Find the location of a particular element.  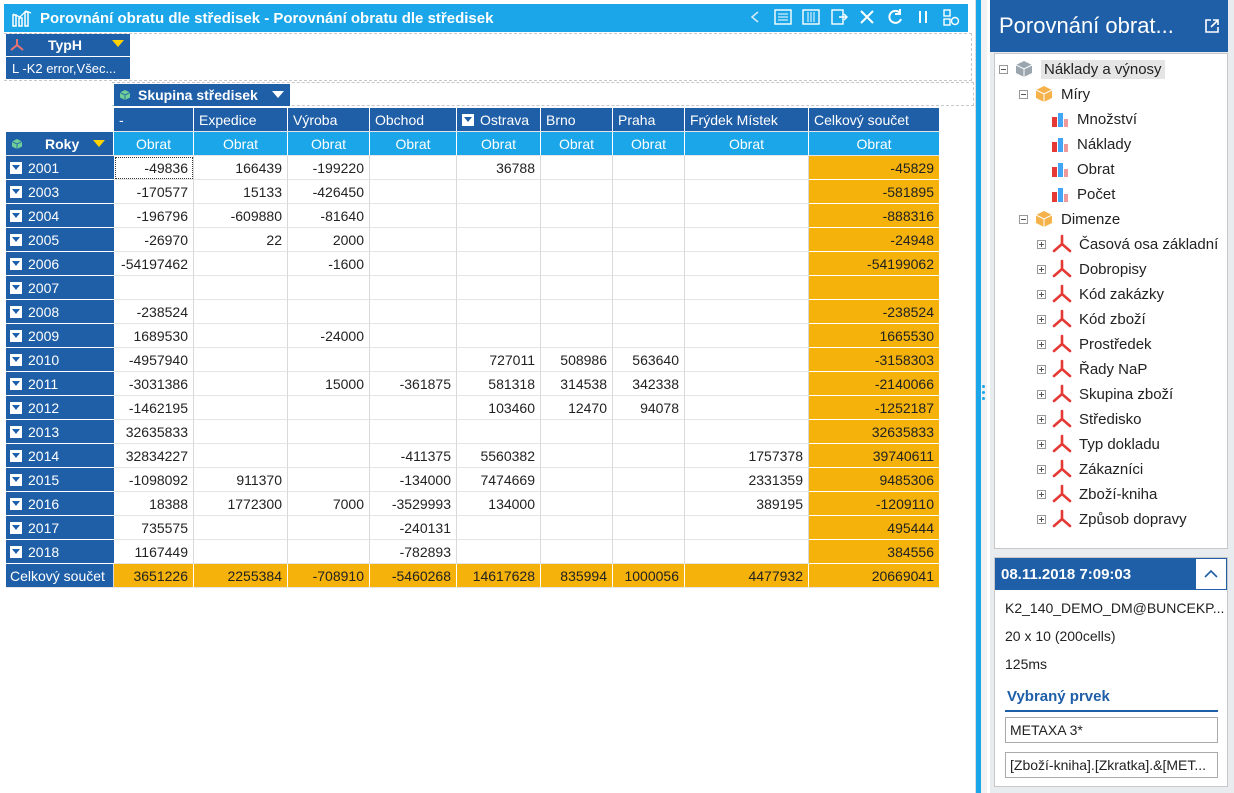

tree-dimension: Skupina zboží is located at coordinates (1105, 394).